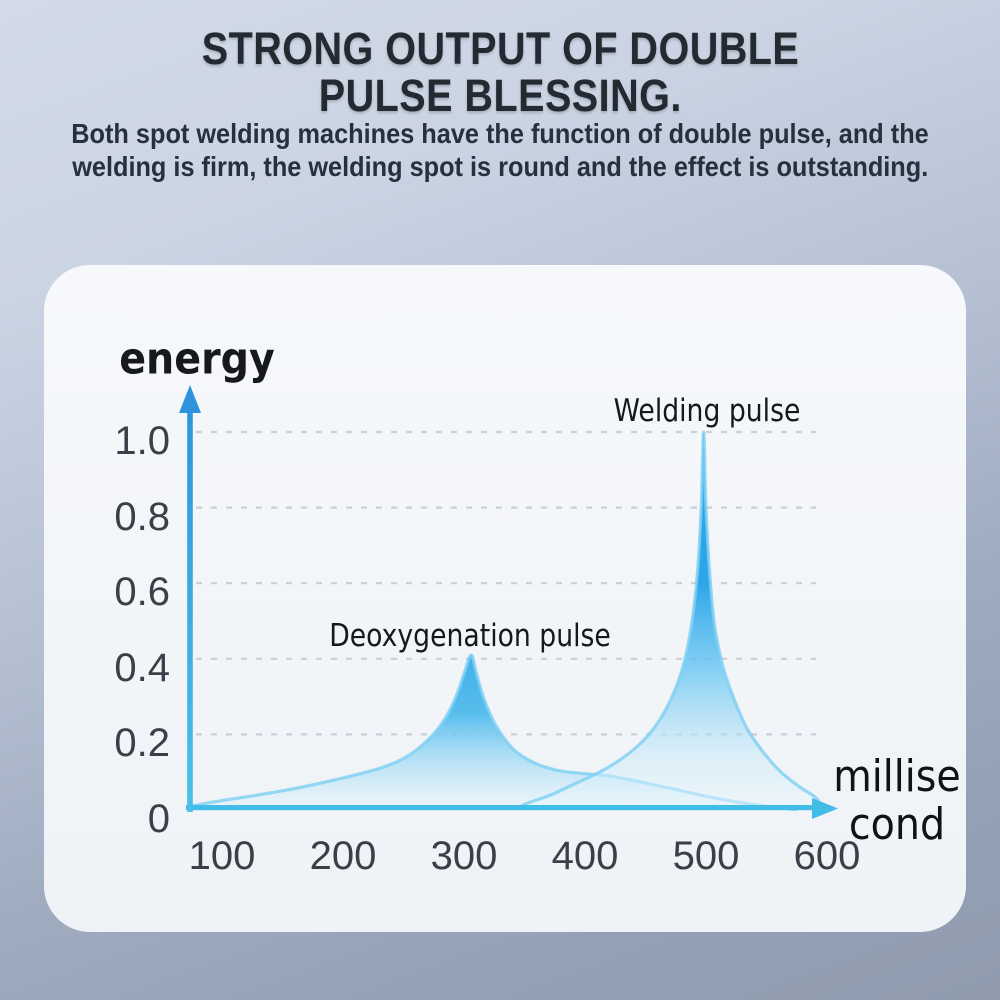 This screenshot has height=1000, width=1000. I want to click on x-axis-title-line-2: cond, so click(897, 824).